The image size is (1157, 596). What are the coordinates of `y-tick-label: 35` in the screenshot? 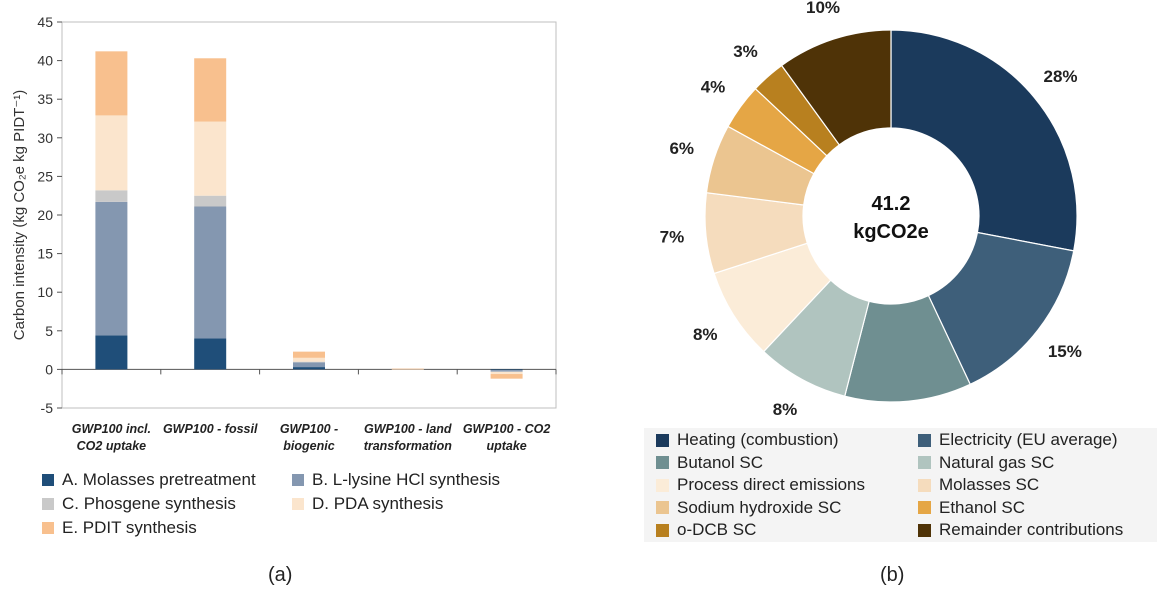 It's located at (45, 99).